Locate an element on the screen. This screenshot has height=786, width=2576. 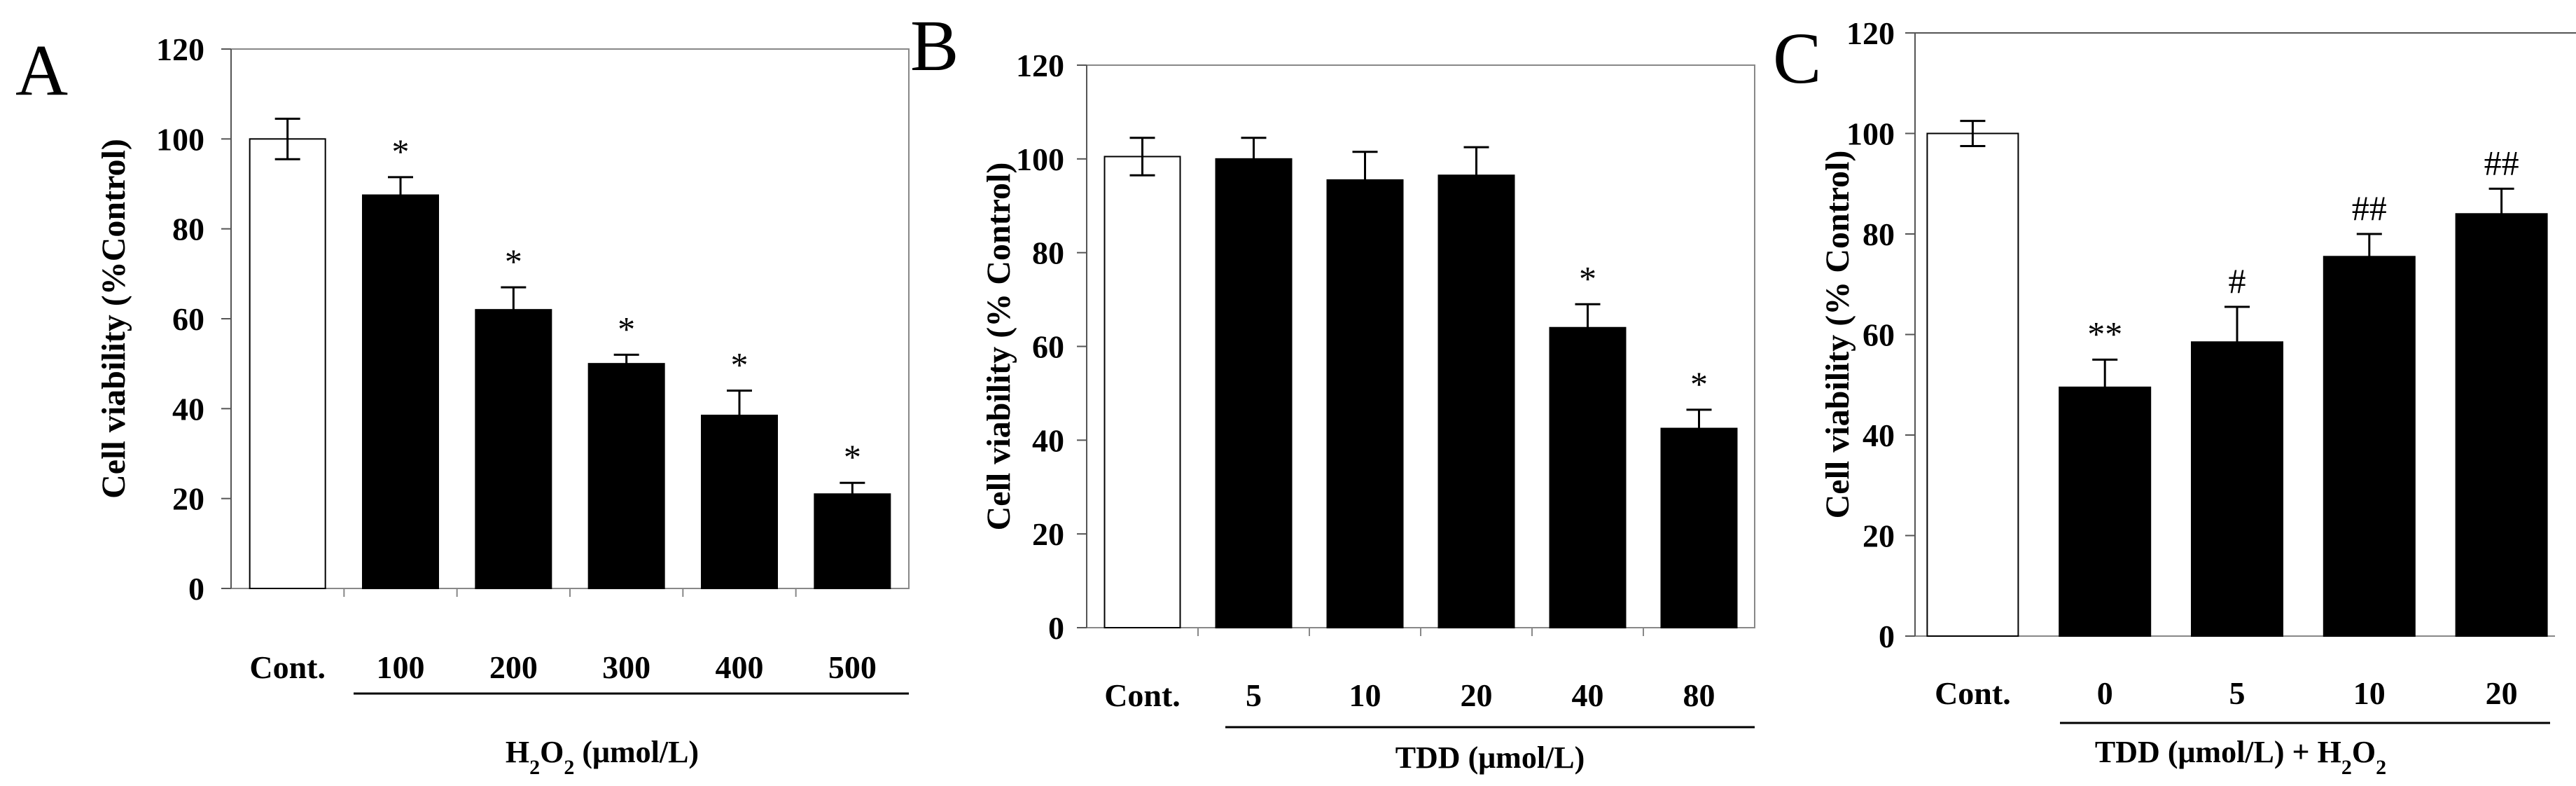
x-category-label: 40 is located at coordinates (1588, 695).